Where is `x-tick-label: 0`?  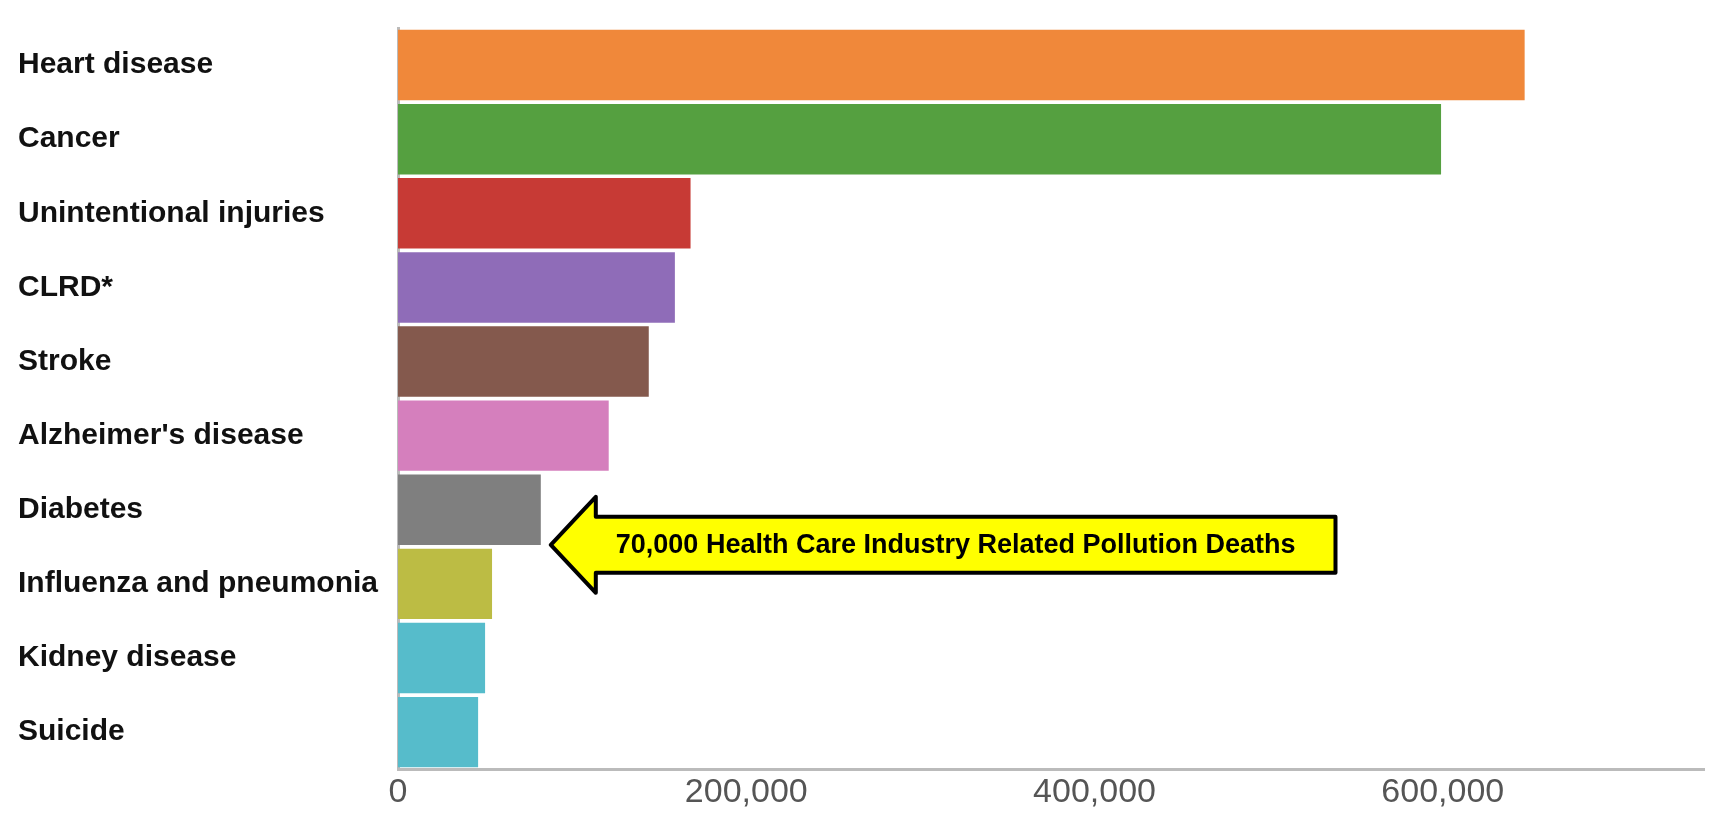 x-tick-label: 0 is located at coordinates (398, 789).